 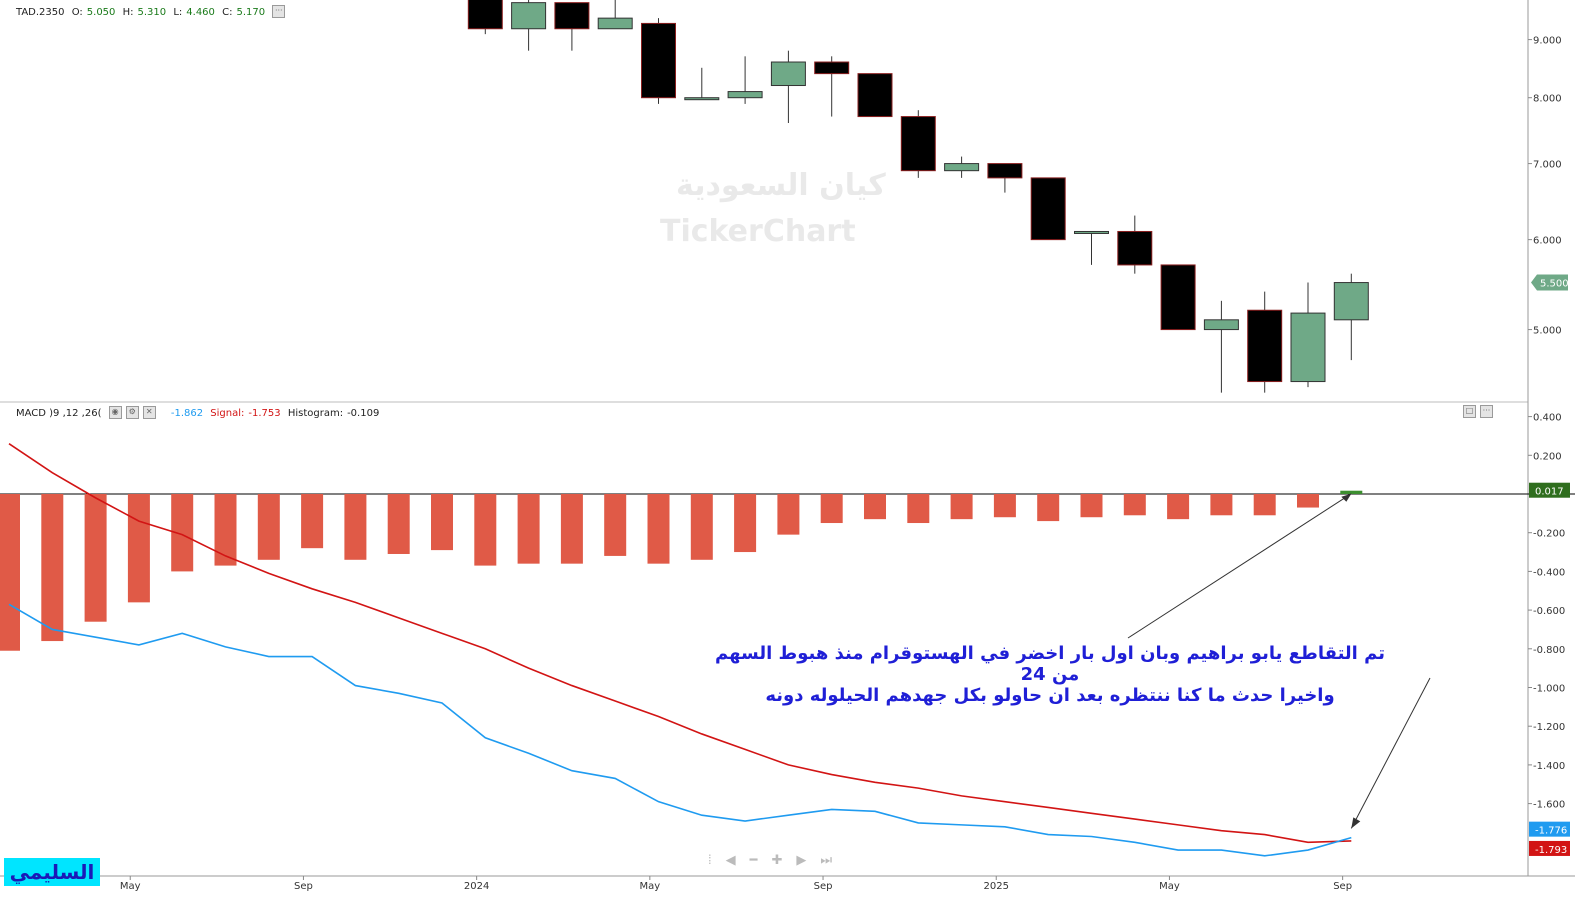 I want to click on macd-tick-label: 0.400, so click(x=1547, y=418).